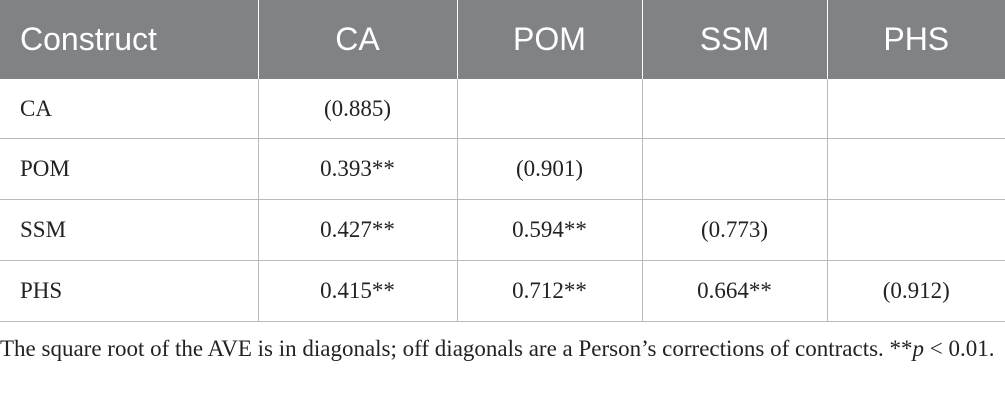 Image resolution: width=1005 pixels, height=412 pixels. What do you see at coordinates (734, 230) in the screenshot?
I see `table-cell: (0.773)` at bounding box center [734, 230].